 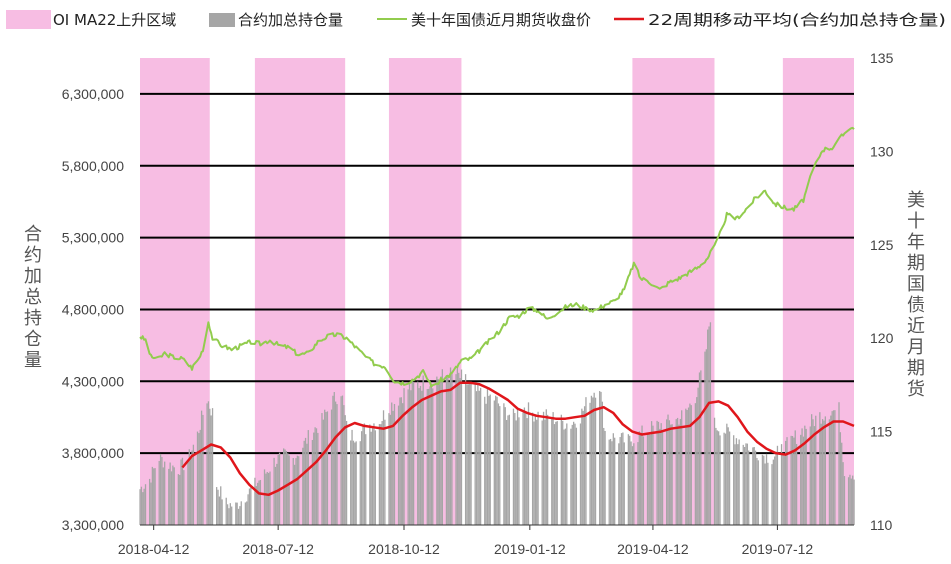 I want to click on y-left-axis-title: 合约加总持仓量, so click(x=33, y=297).